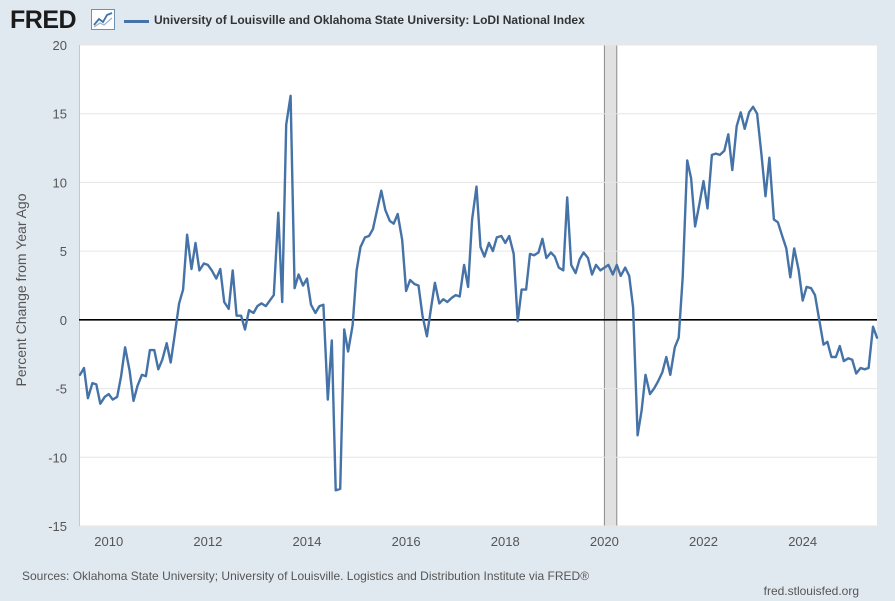 The image size is (895, 601). What do you see at coordinates (811, 591) in the screenshot?
I see `footer-site-link: fred.stlouisfed.org` at bounding box center [811, 591].